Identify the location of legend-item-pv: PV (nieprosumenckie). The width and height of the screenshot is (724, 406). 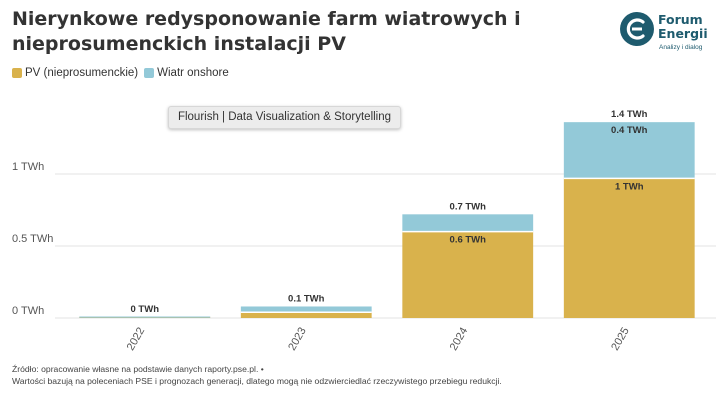
(75, 73).